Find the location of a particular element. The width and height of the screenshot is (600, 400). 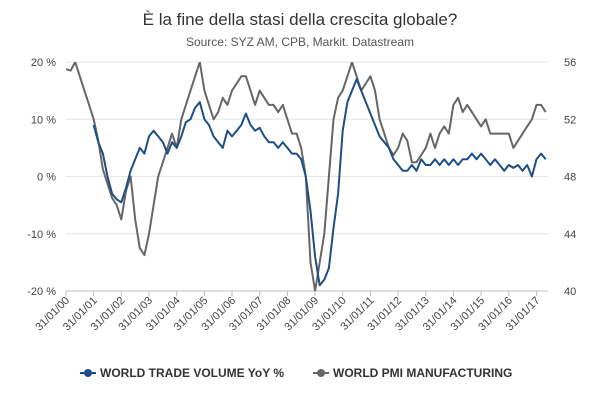

right-y-axis: 56 52 48 44 40 is located at coordinates (570, 177).